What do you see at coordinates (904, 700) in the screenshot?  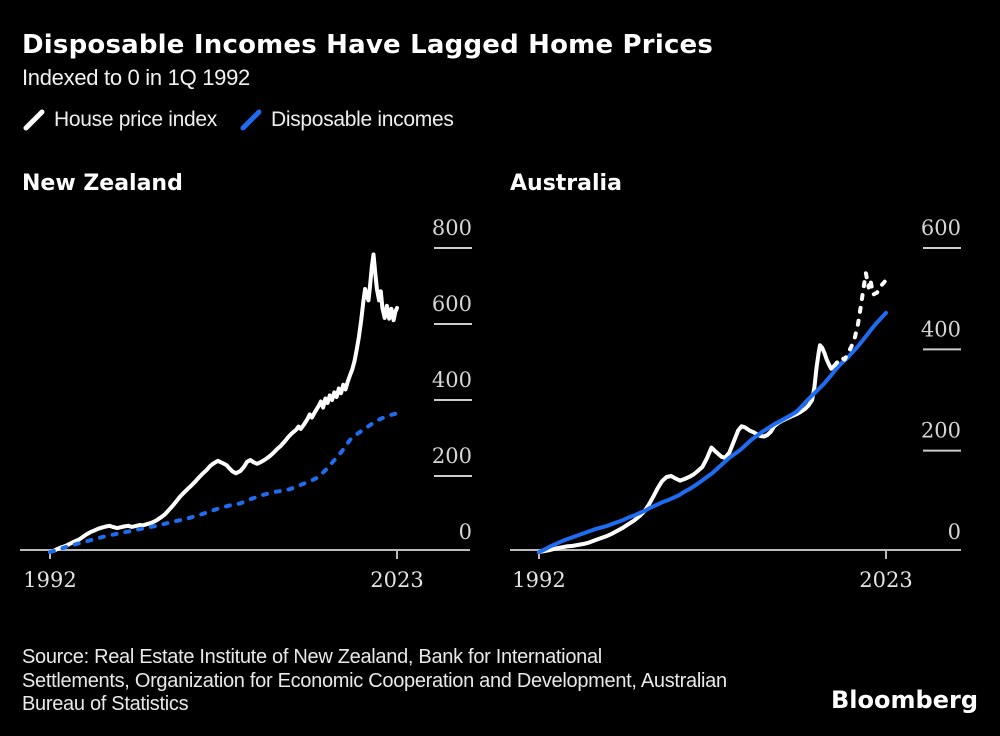 I see `bloomberg-logo: Bloomberg` at bounding box center [904, 700].